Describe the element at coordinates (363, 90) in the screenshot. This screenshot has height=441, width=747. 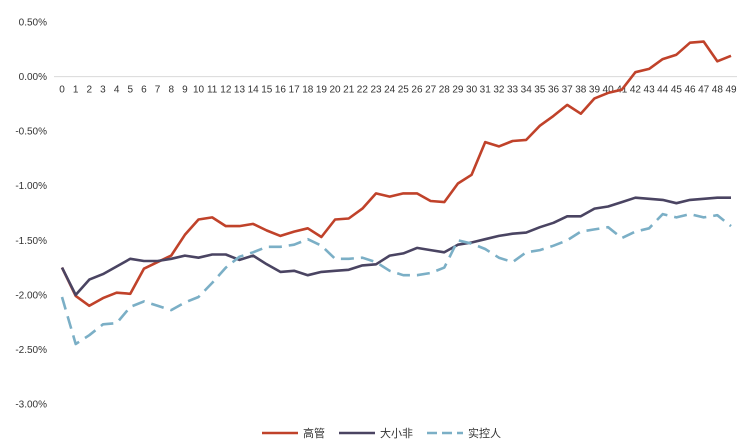
I see `x-tick-label: 22` at that location.